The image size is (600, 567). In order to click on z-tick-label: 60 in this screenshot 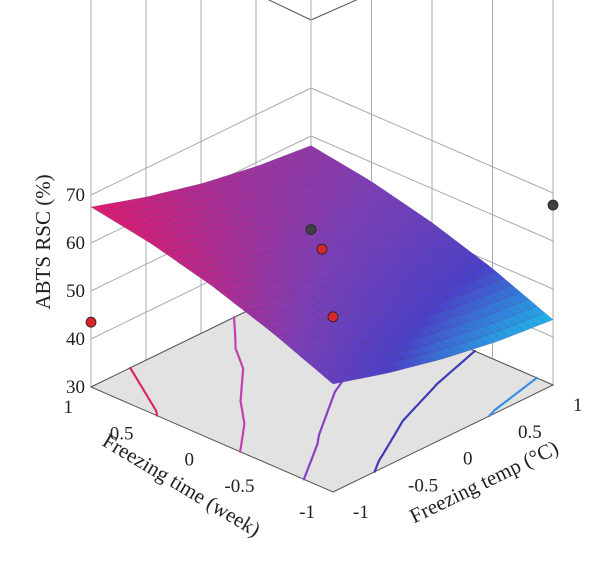, I will do `click(75, 243)`.